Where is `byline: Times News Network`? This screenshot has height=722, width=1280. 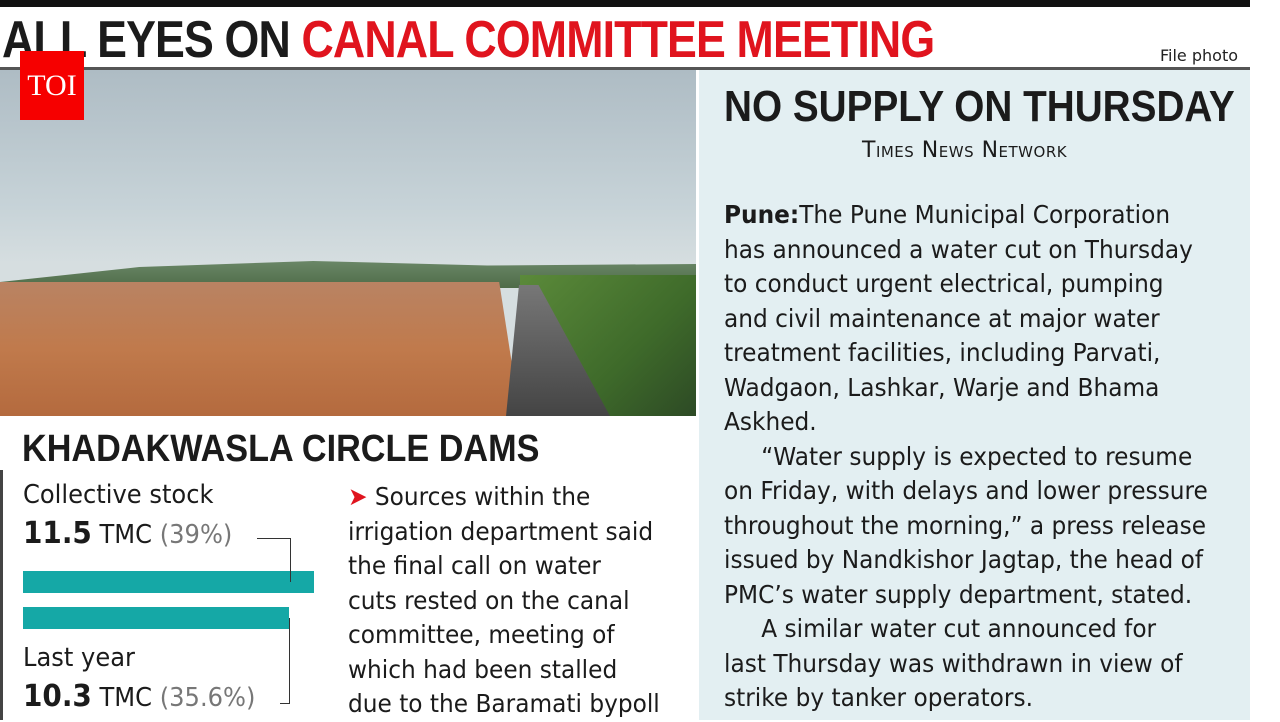
byline: Times News Network is located at coordinates (965, 150).